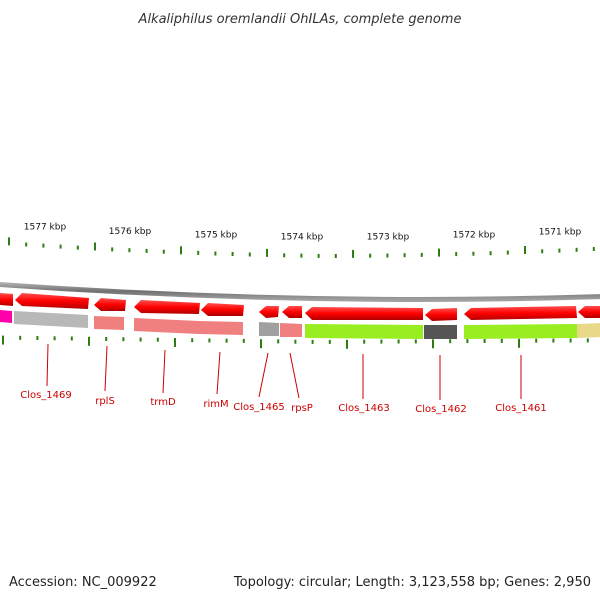 This screenshot has height=600, width=600. I want to click on kbp-label: 1571 kbp, so click(560, 233).